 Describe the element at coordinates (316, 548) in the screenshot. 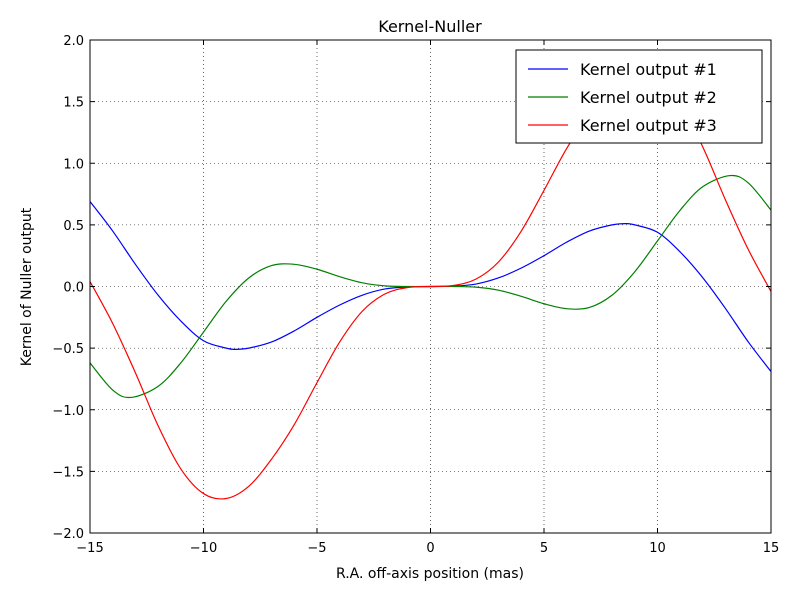

I see `x-tick-label: −5` at that location.